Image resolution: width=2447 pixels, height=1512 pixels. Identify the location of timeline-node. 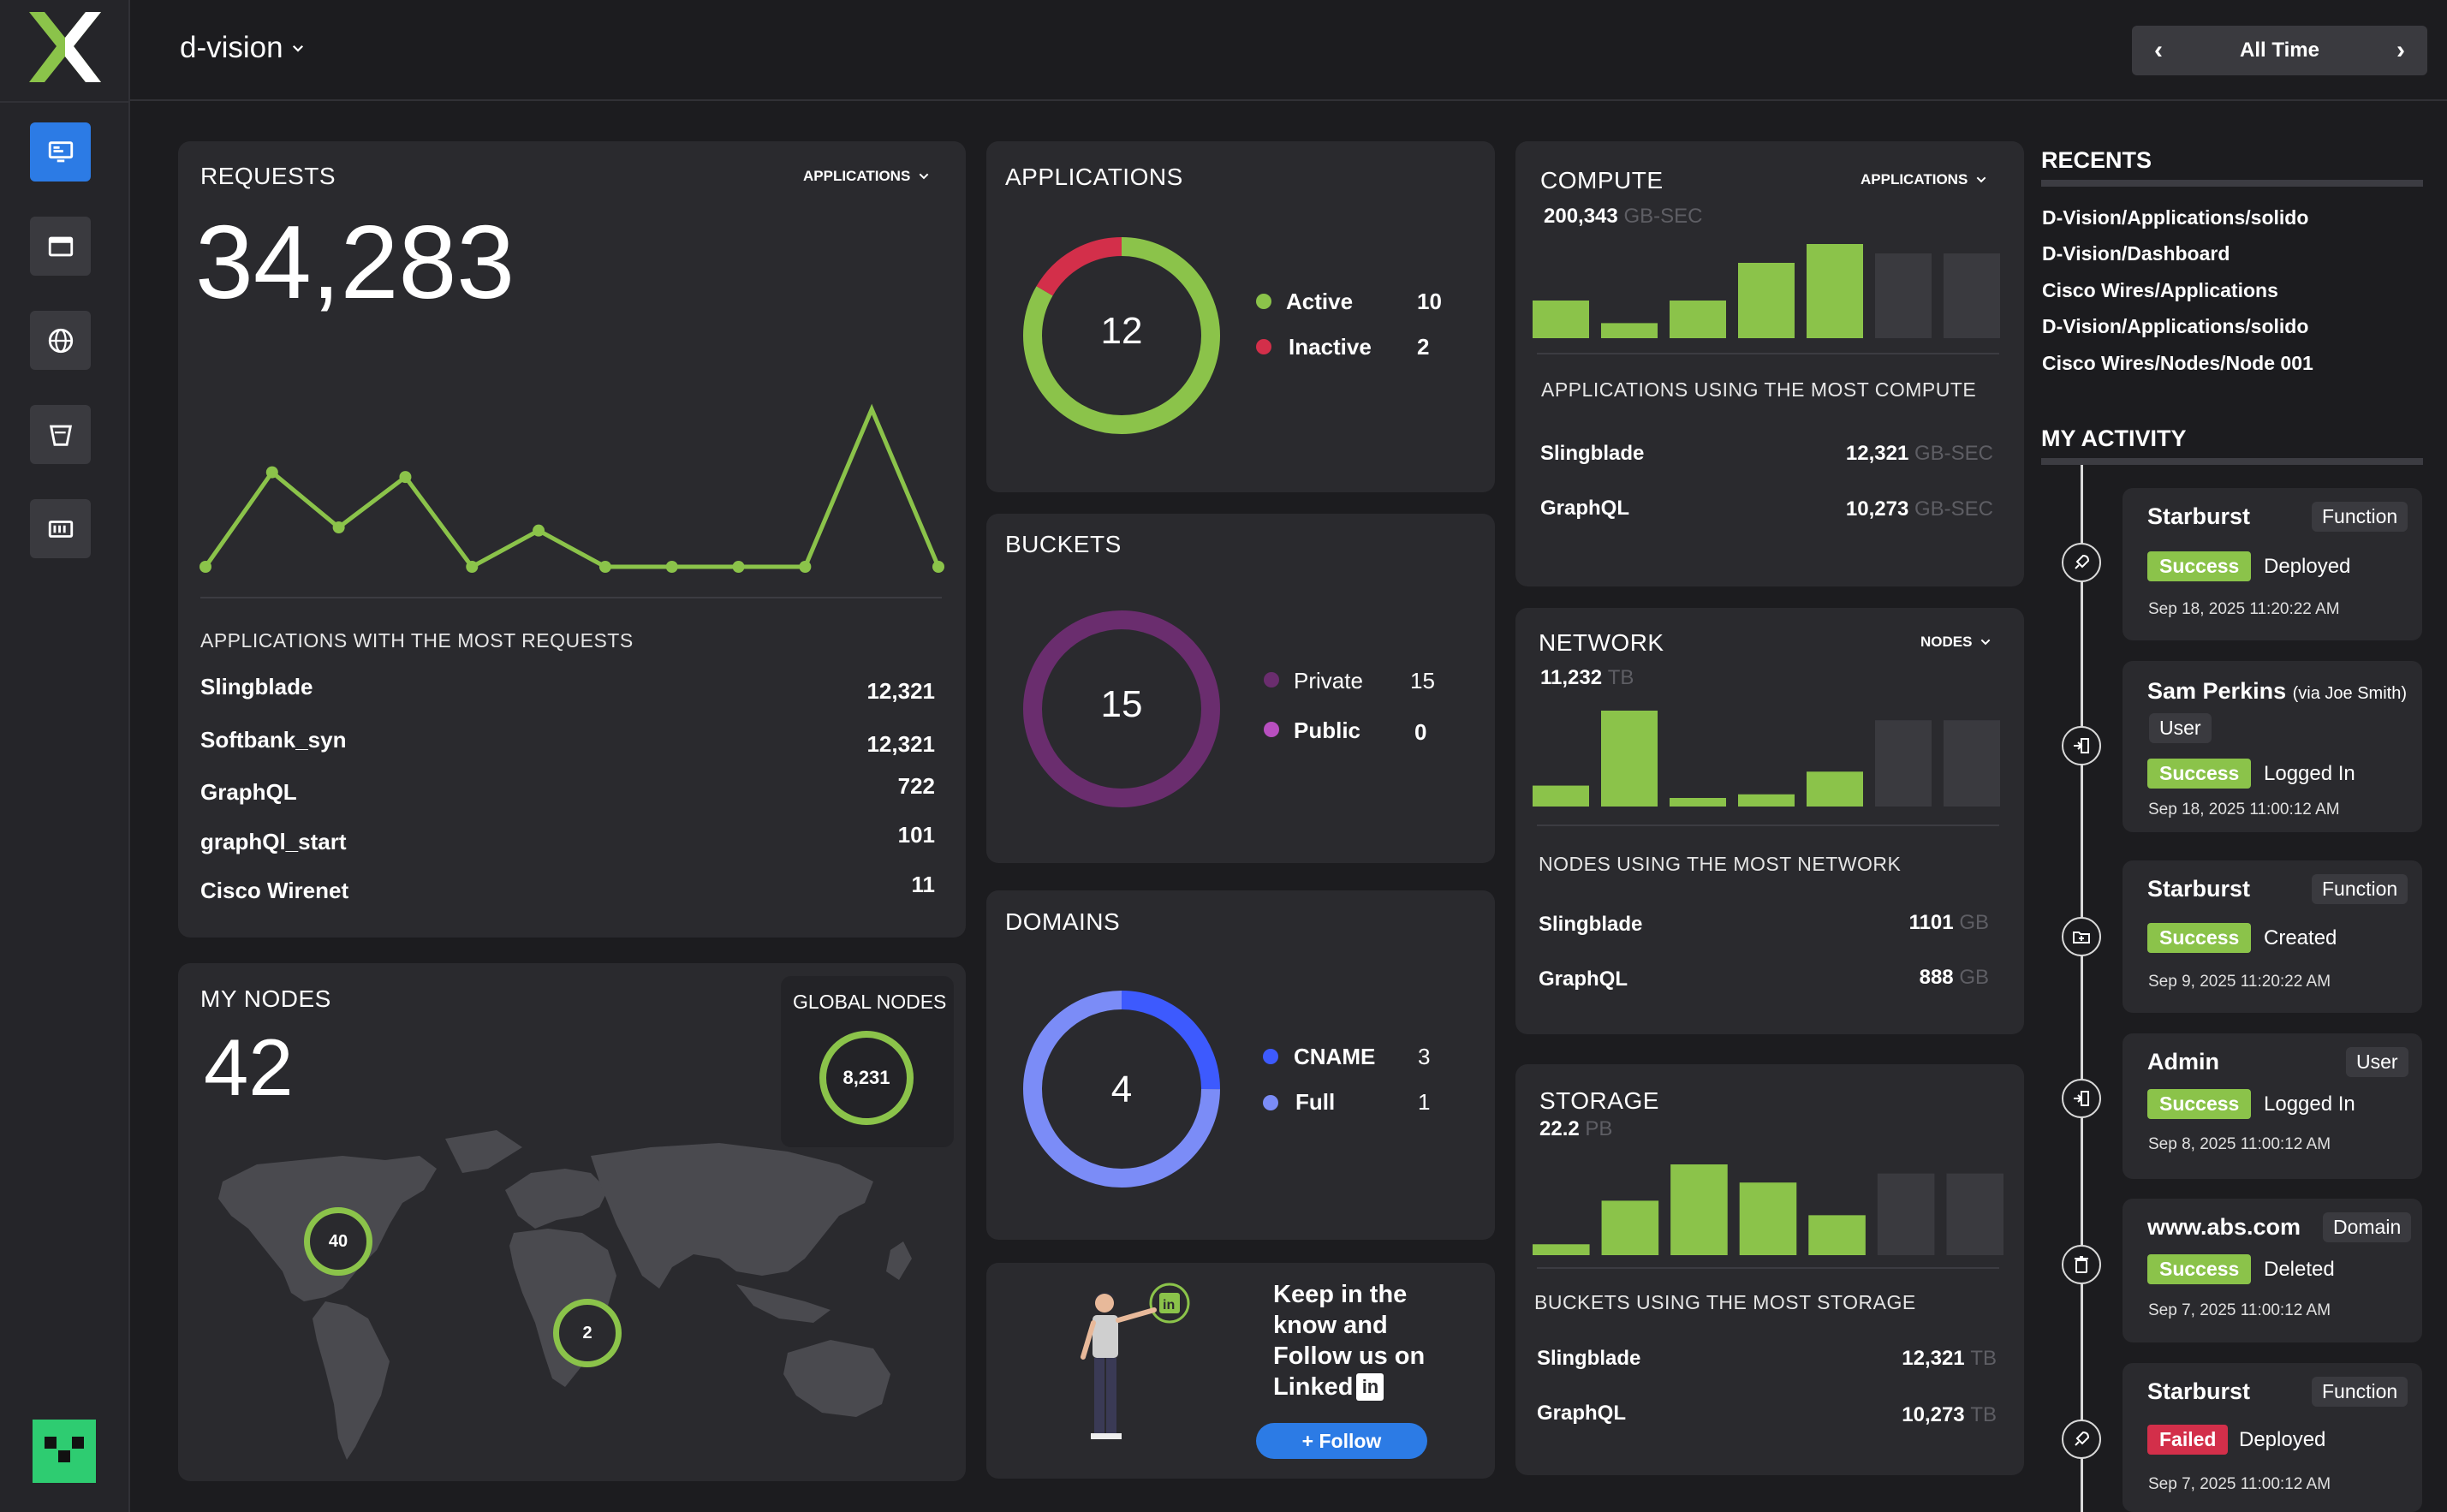
(2081, 745).